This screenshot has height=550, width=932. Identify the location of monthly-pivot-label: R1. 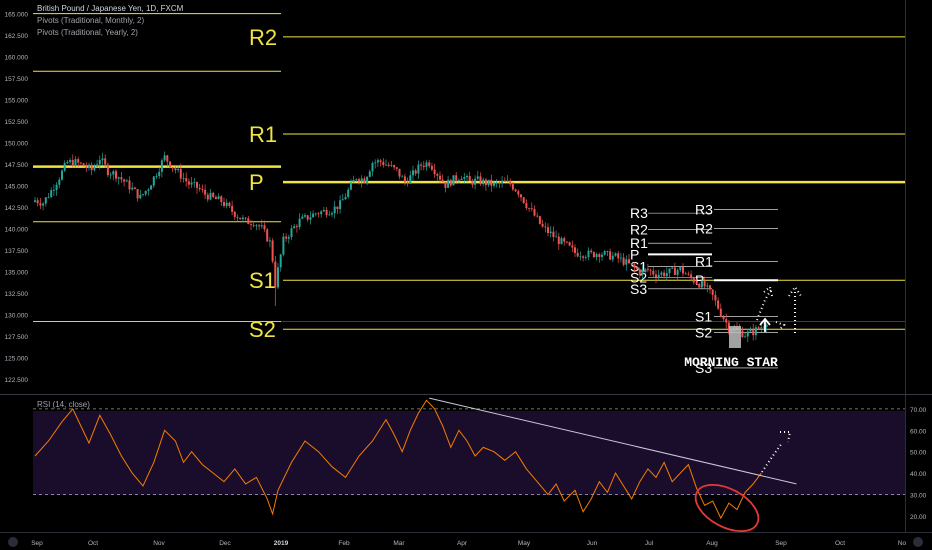
(639, 243).